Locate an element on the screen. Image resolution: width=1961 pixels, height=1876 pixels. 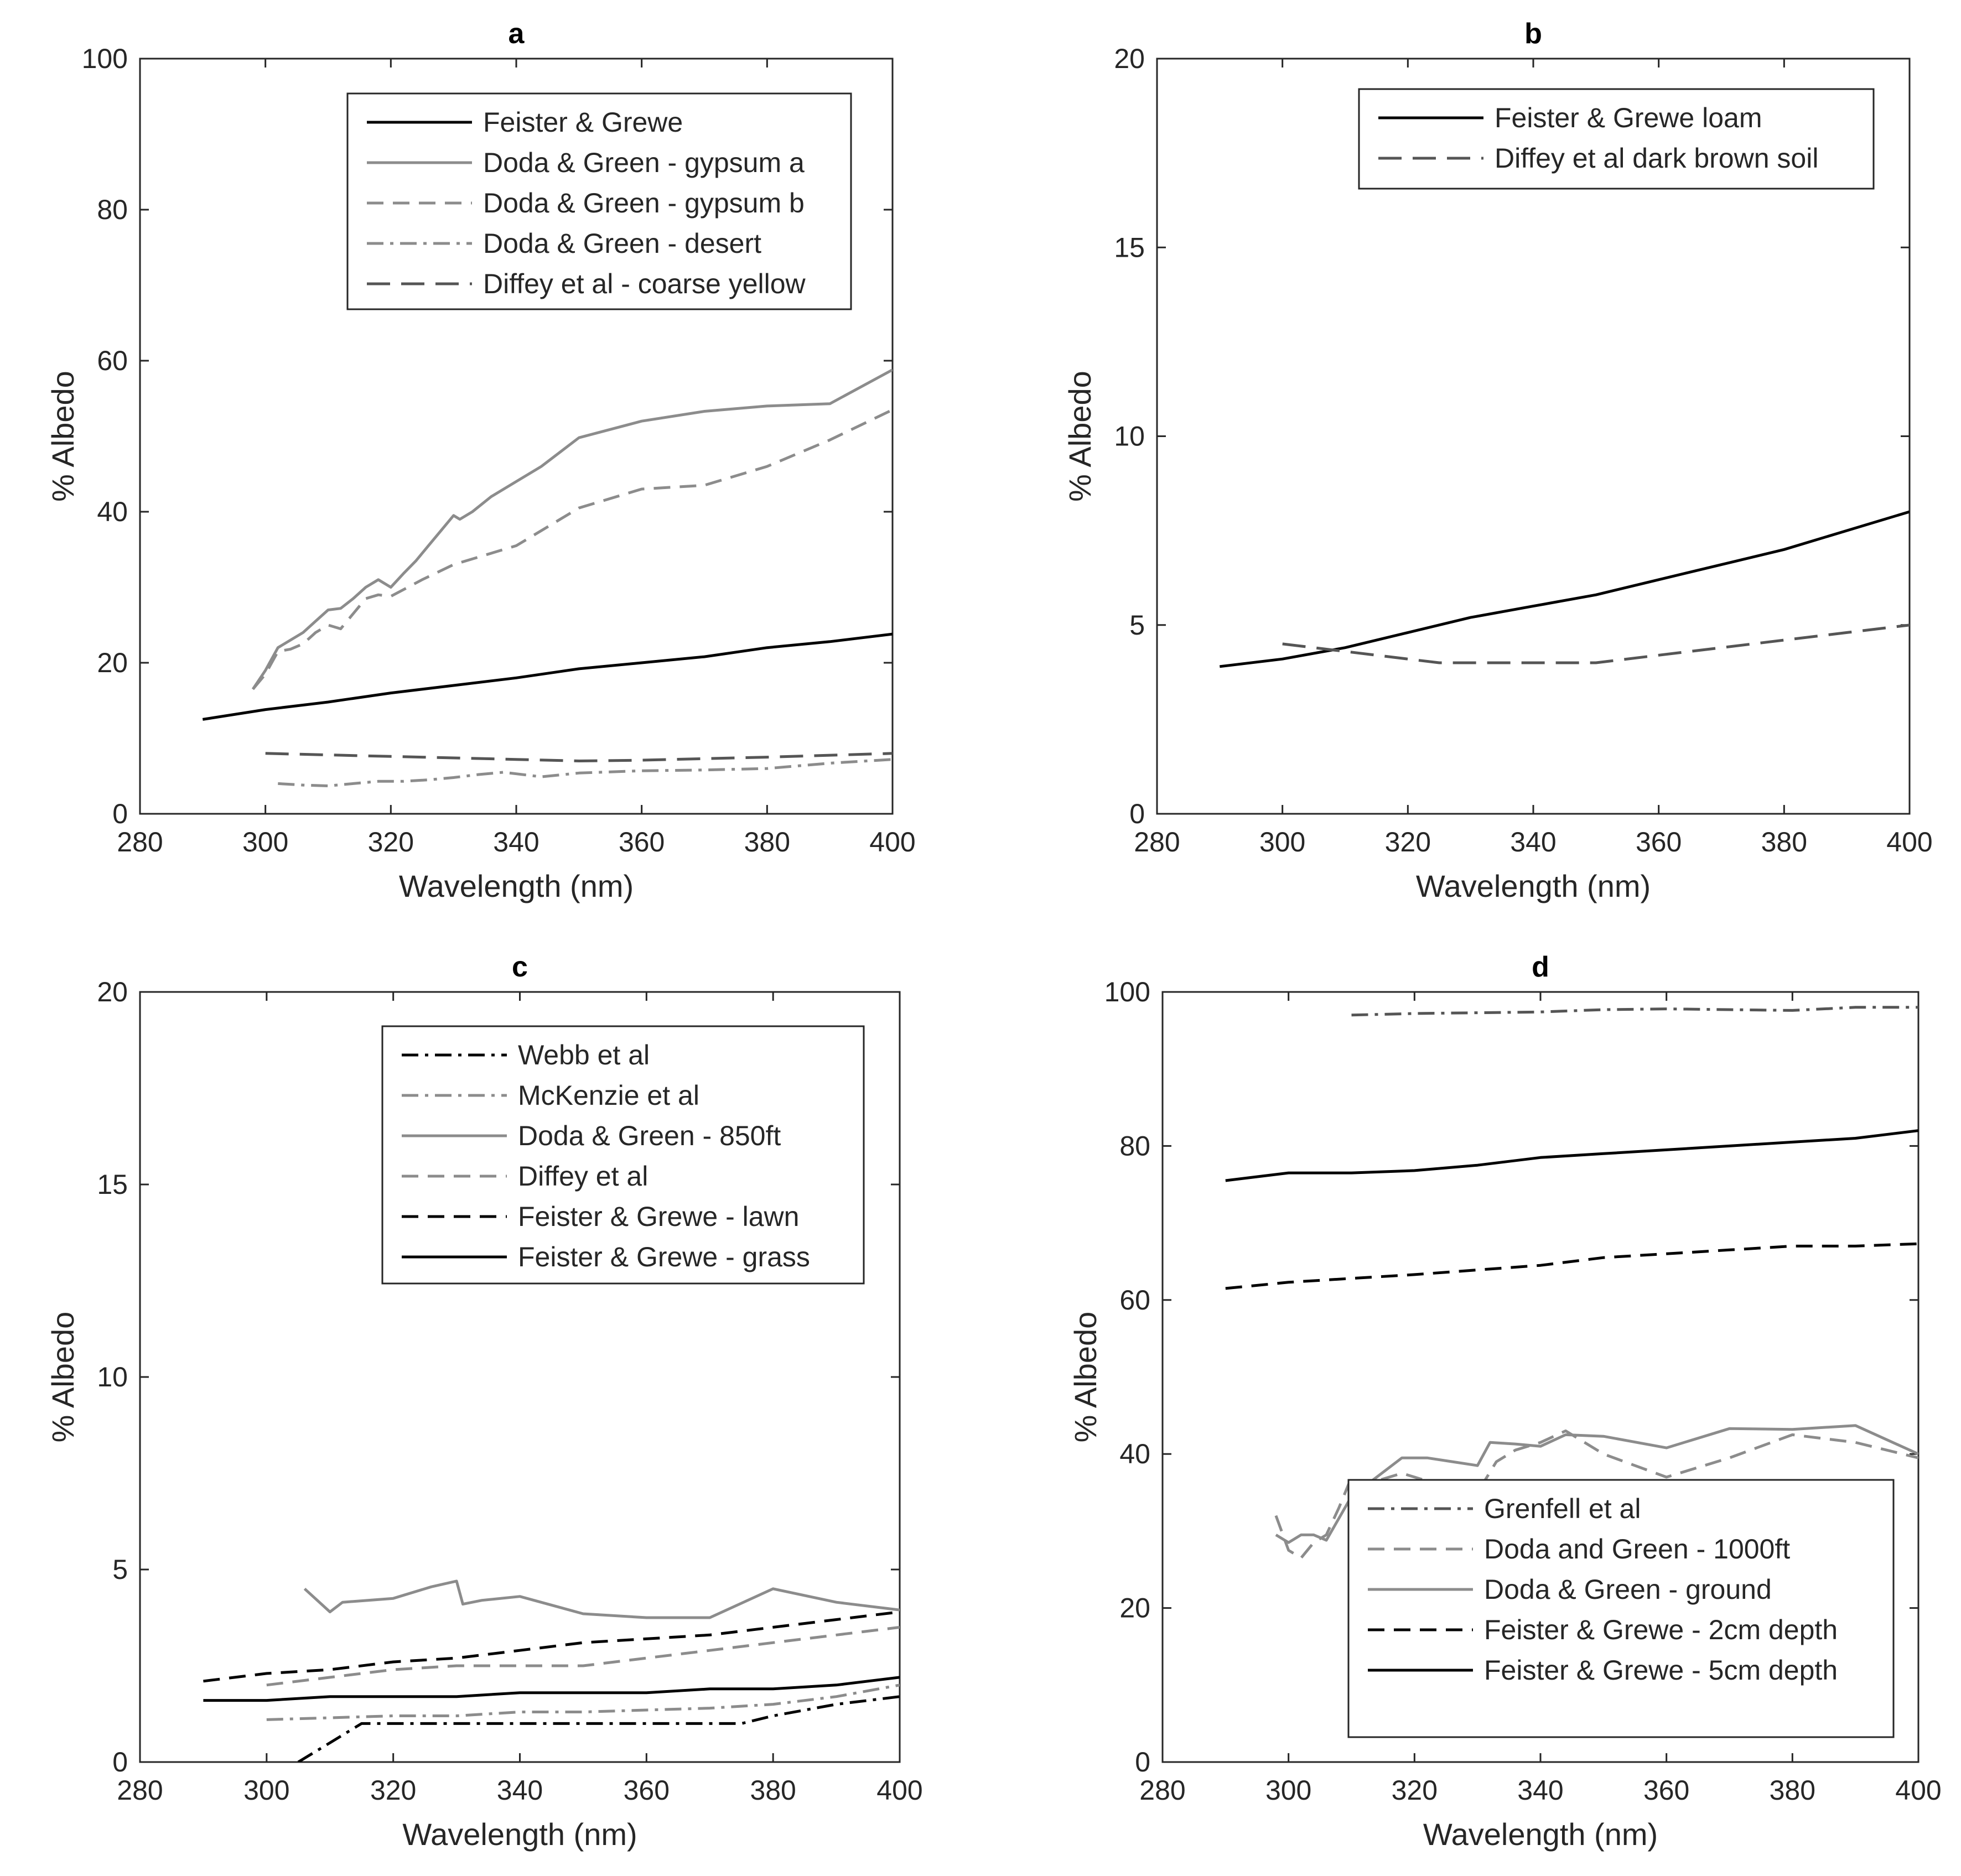
chart-title: a is located at coordinates (517, 34).